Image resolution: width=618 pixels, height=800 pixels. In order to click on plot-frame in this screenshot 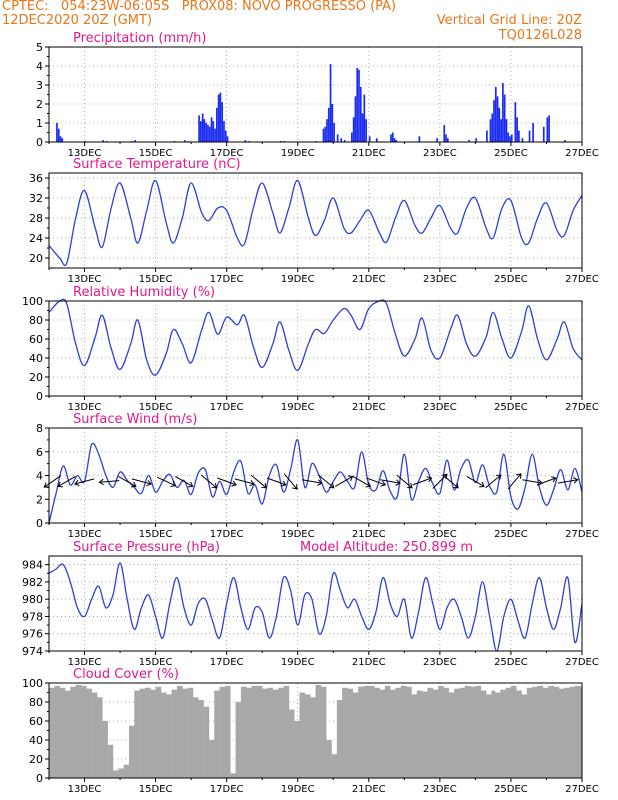, I will do `click(315, 603)`.